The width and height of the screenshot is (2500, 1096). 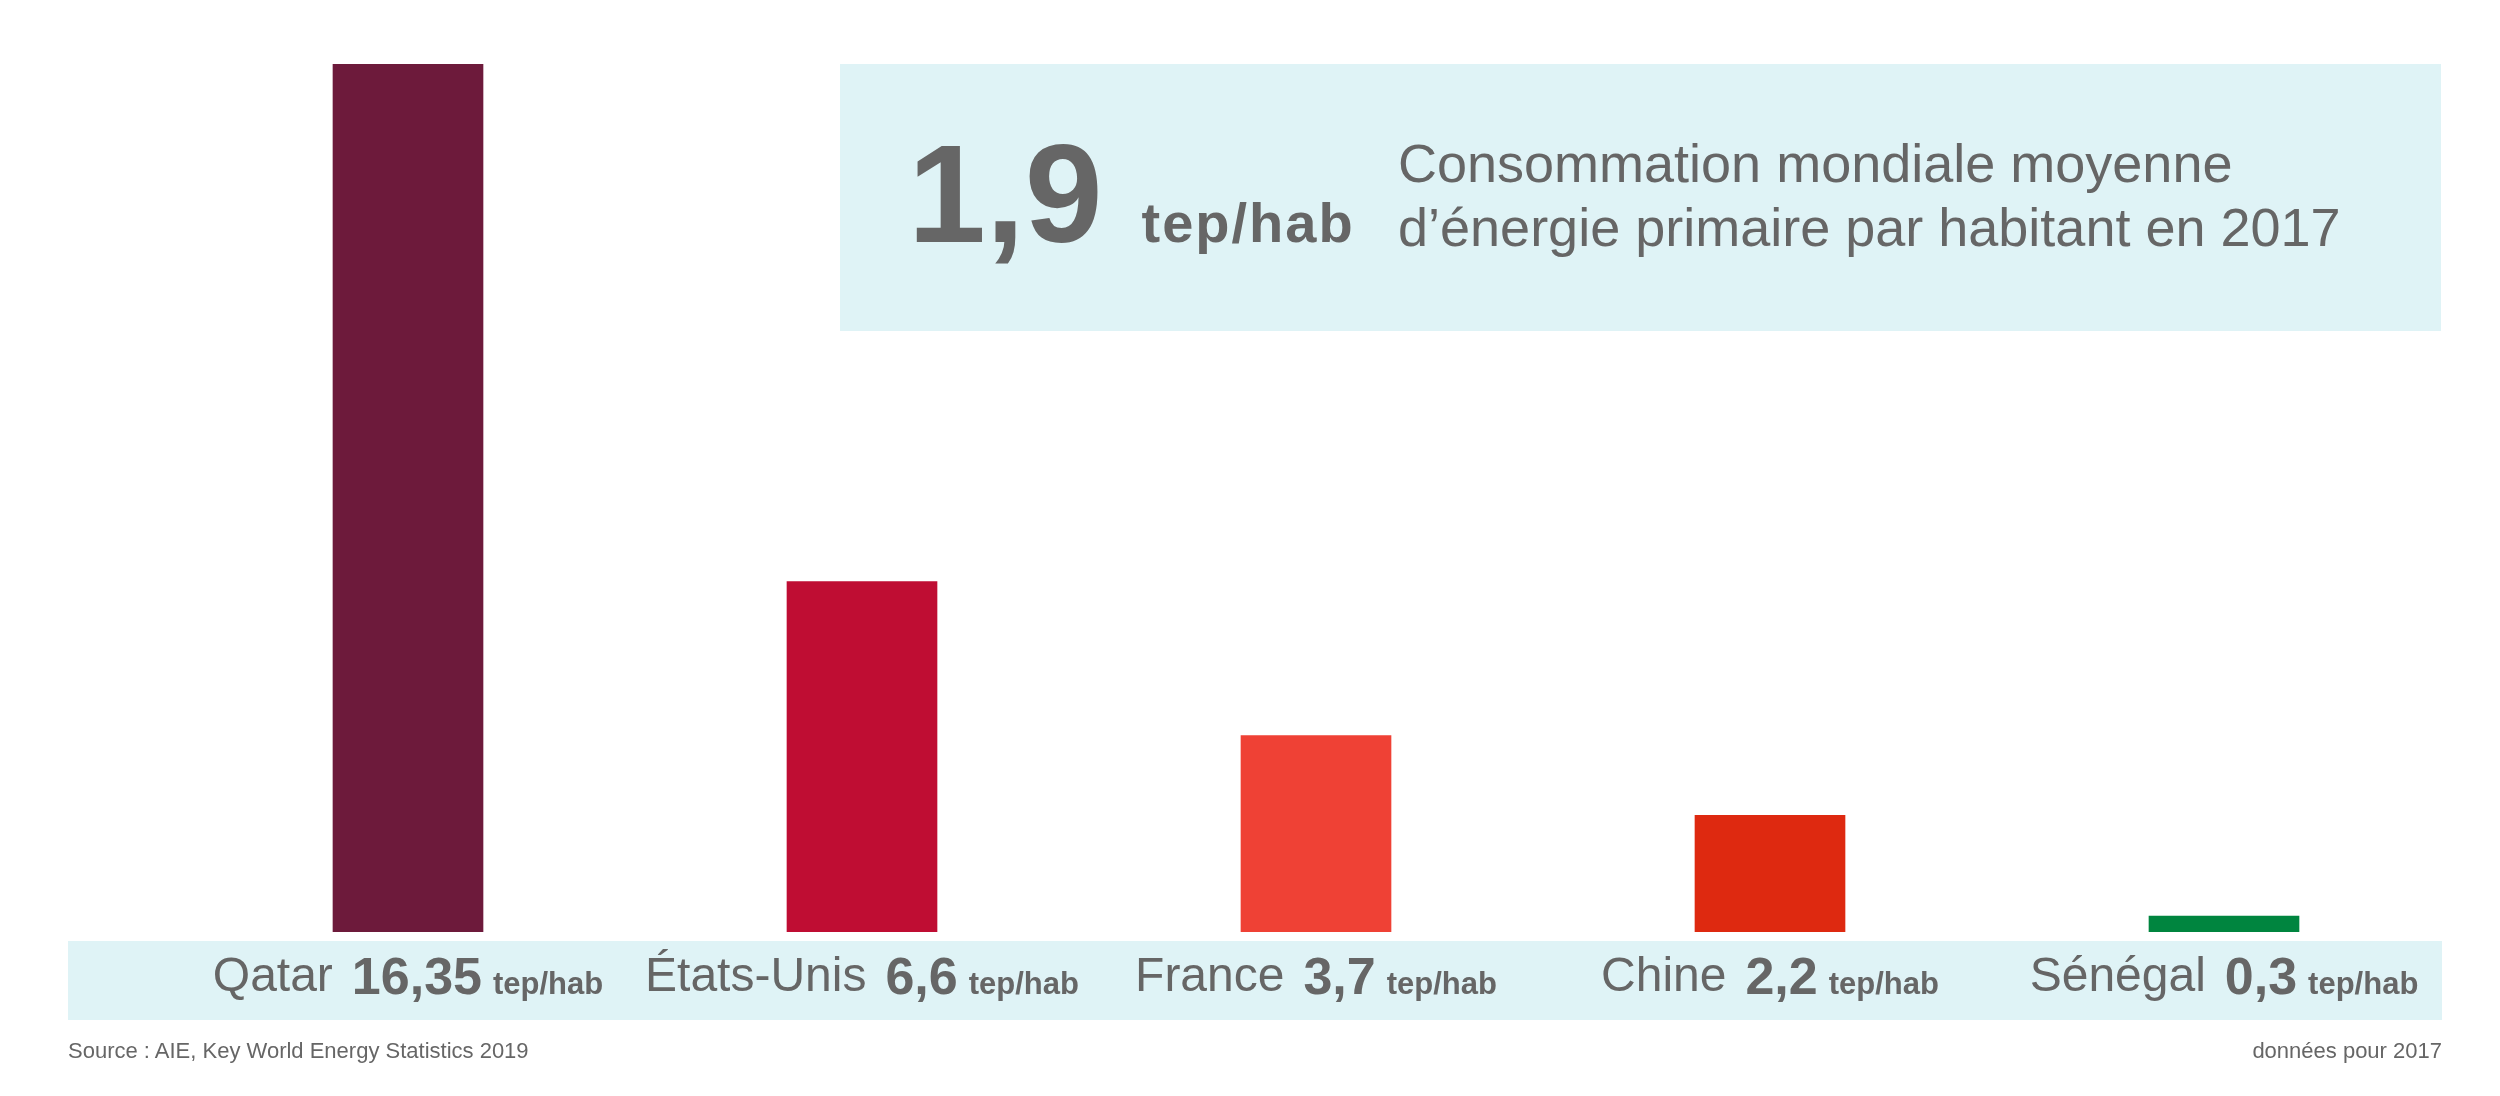 I want to click on x-tick-label: Qatar, so click(x=272, y=975).